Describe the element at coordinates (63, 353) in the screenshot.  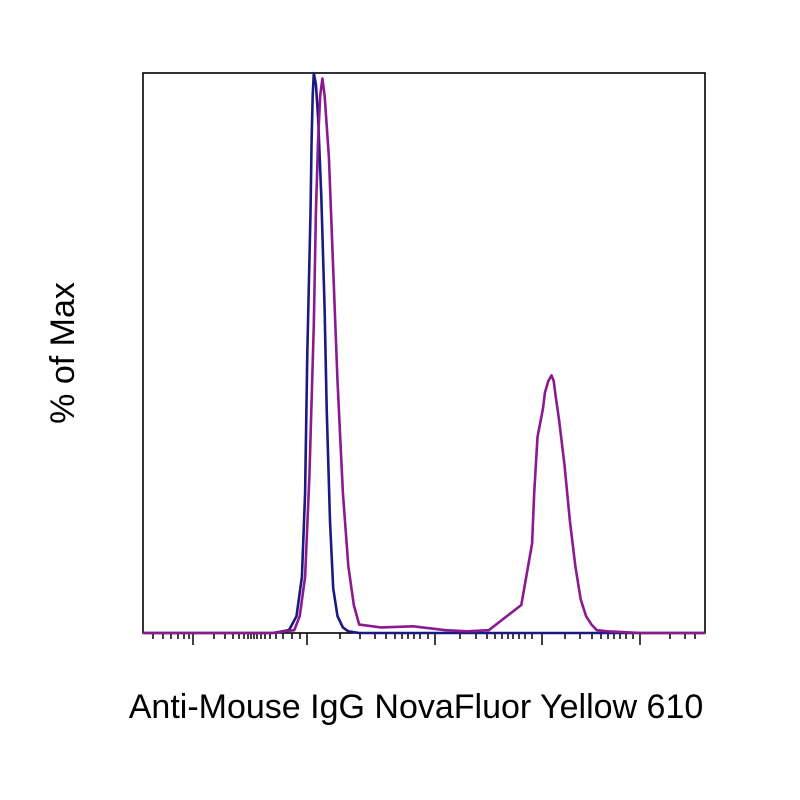
I see `y-axis-label: % of Max` at that location.